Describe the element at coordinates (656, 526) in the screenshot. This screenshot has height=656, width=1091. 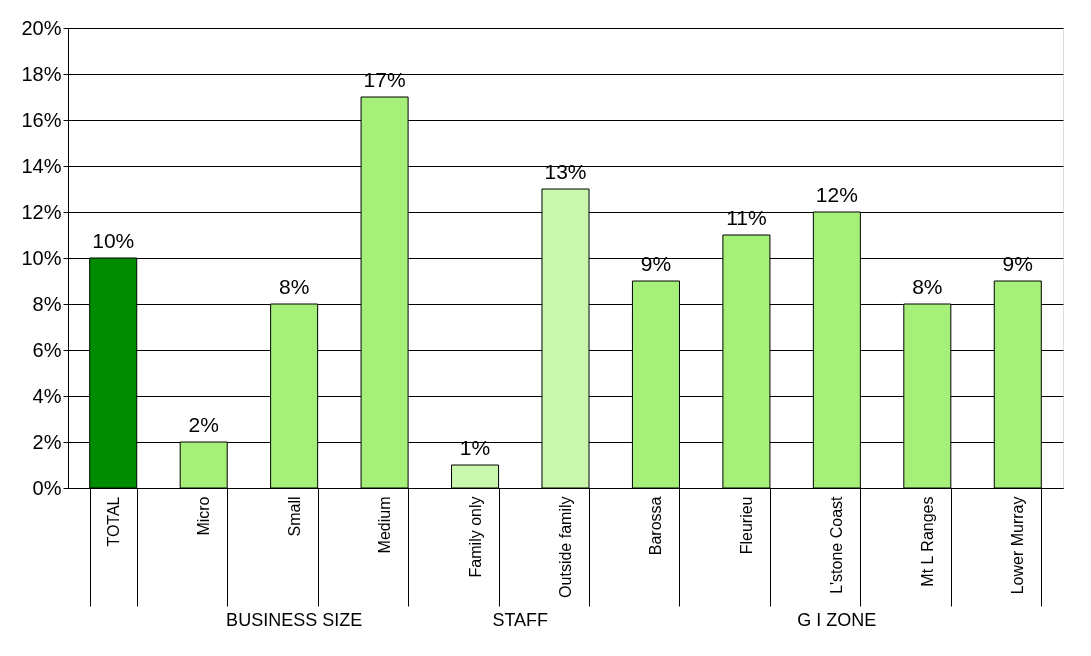
I see `x-tick-label: Barossa` at that location.